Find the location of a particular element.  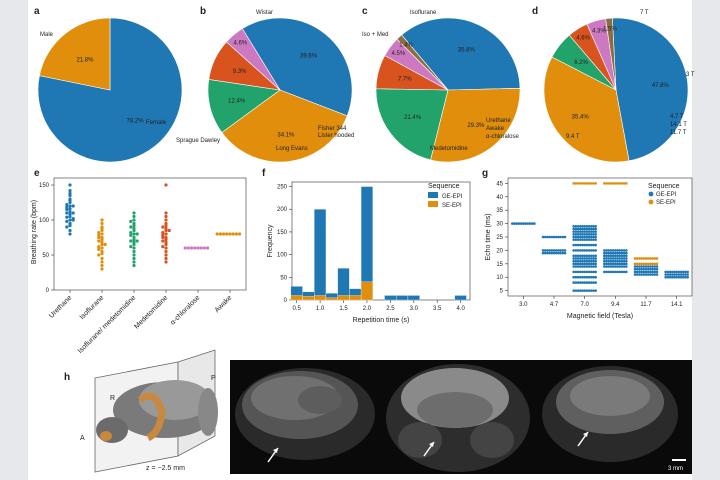

panel-letter-d: d is located at coordinates (535, 11).